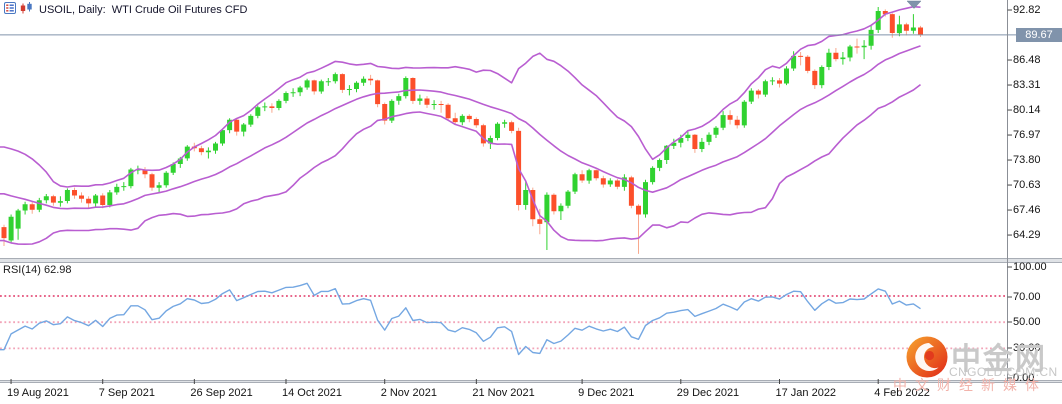 The height and width of the screenshot is (404, 1062). Describe the element at coordinates (10, 10) in the screenshot. I see `table-icon` at that location.